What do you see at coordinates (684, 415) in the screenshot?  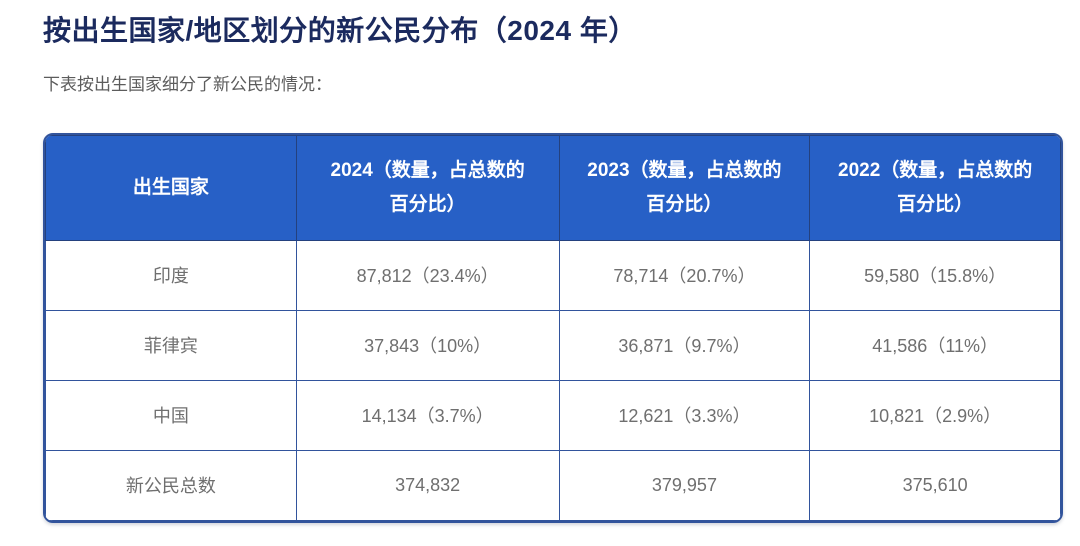 I see `value-cell-2023: 12,621（3.3%）` at bounding box center [684, 415].